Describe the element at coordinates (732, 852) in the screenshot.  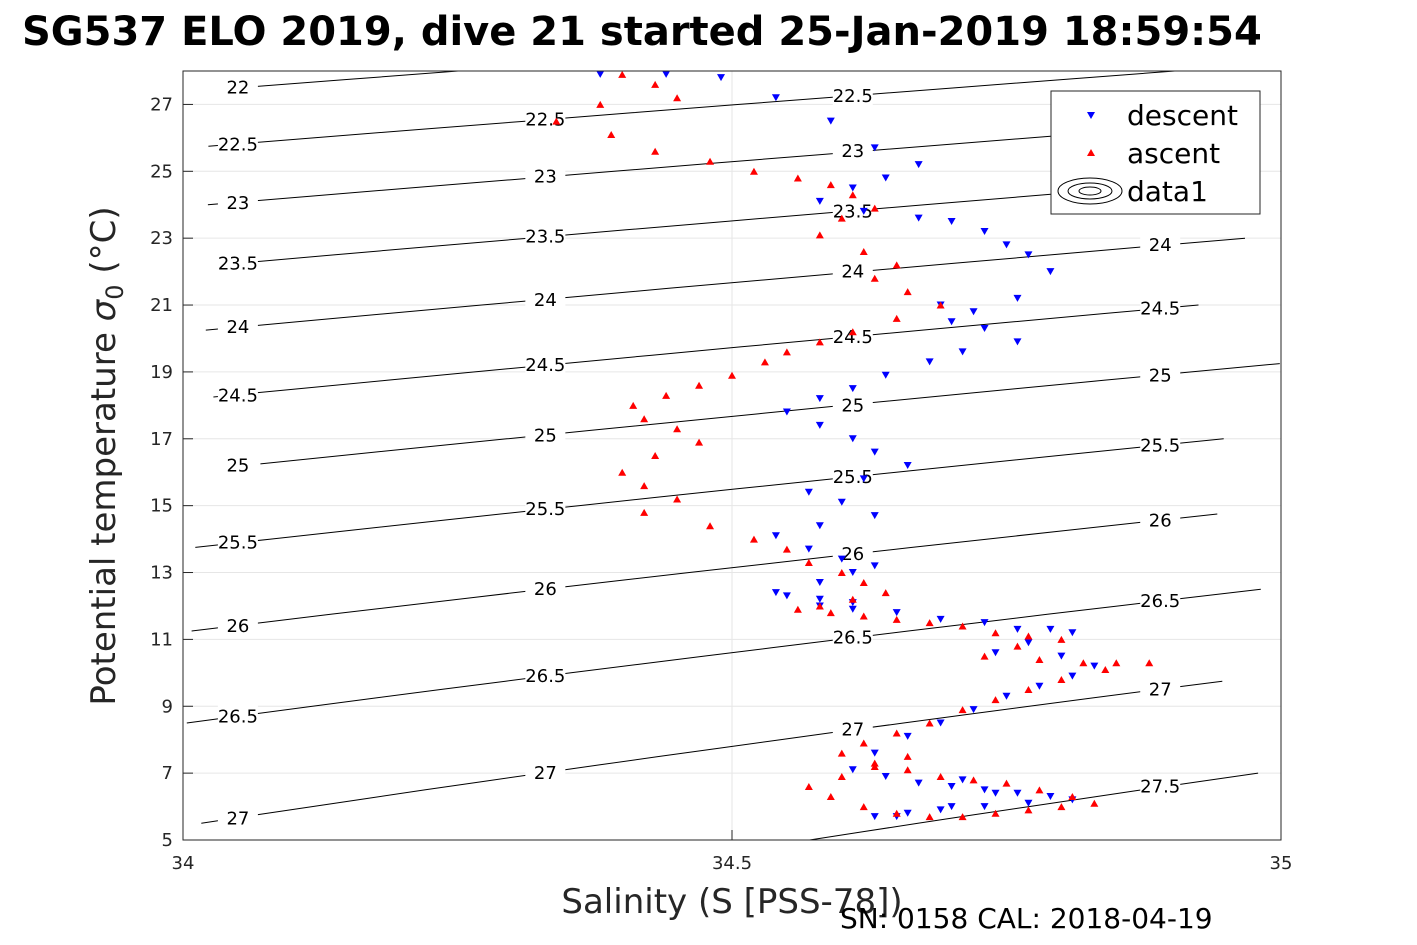
I see `x-axis-ticks: 34 34.5 35` at that location.